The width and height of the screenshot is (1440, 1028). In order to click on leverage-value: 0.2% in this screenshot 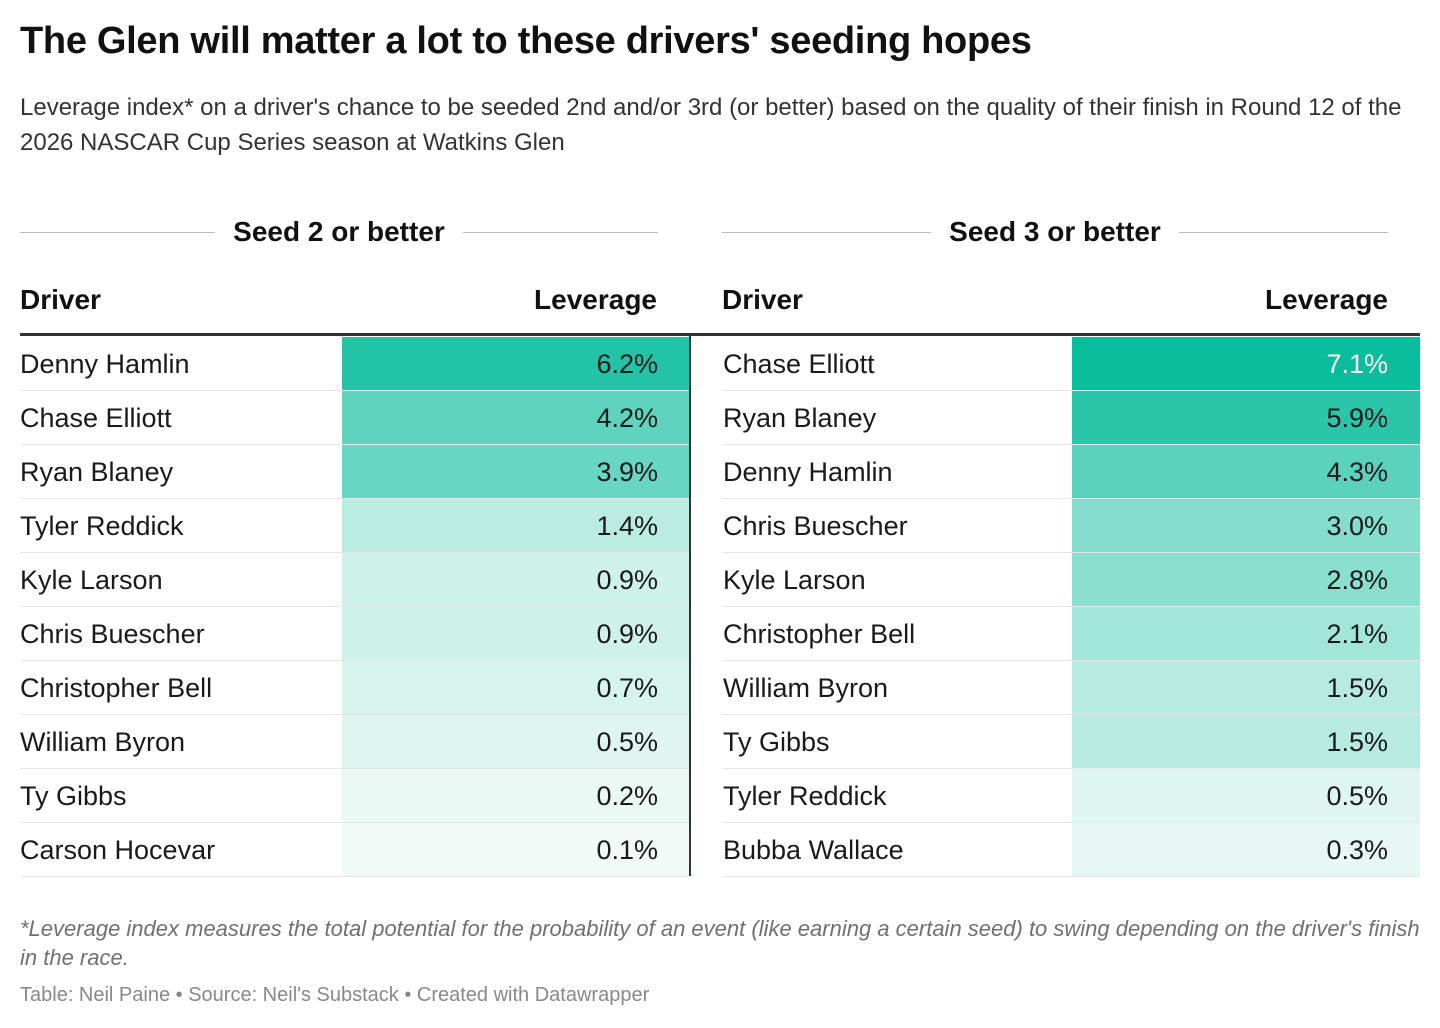, I will do `click(627, 796)`.